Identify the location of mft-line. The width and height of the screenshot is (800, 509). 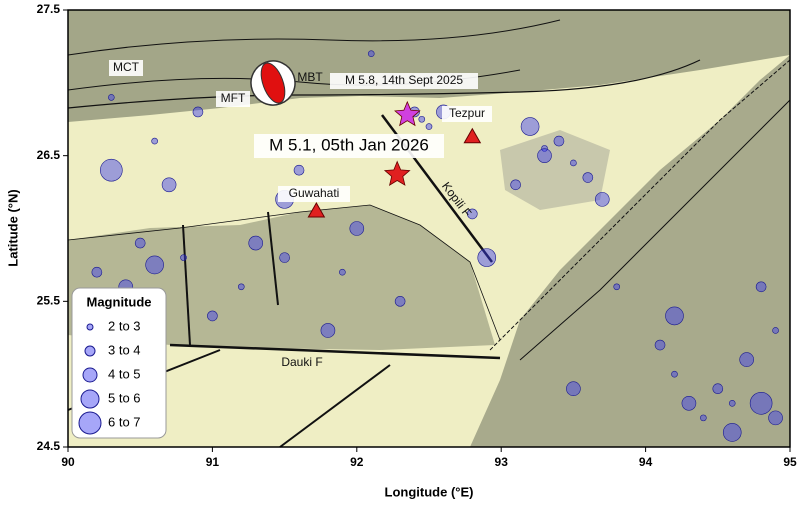
(384, 84).